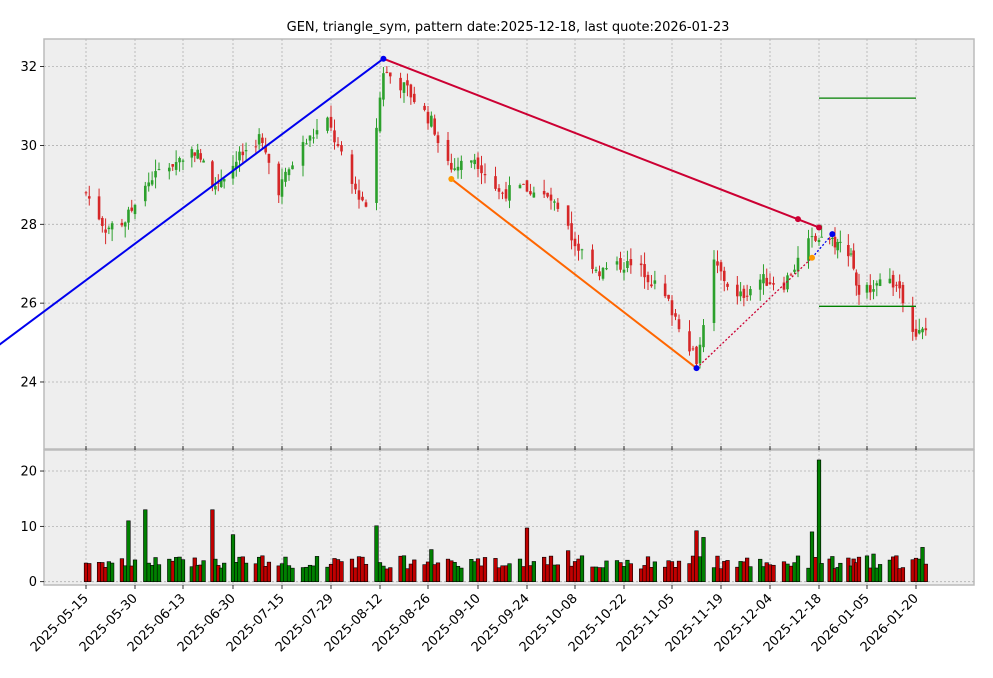 Image resolution: width=993 pixels, height=678 pixels. What do you see at coordinates (28, 304) in the screenshot?
I see `price-y-tick-label: 26` at bounding box center [28, 304].